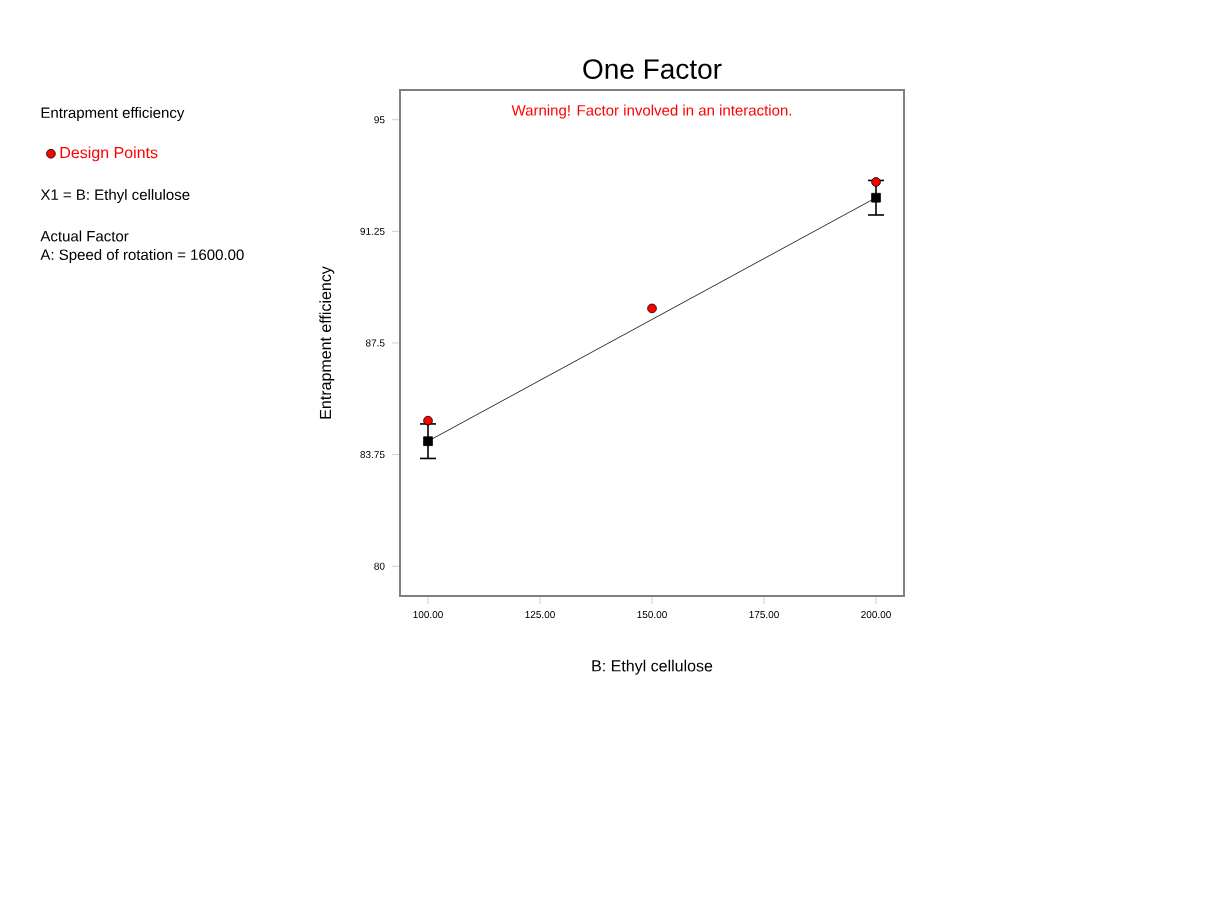  What do you see at coordinates (652, 667) in the screenshot?
I see `x-axis-title: B: Ethyl cellulose` at bounding box center [652, 667].